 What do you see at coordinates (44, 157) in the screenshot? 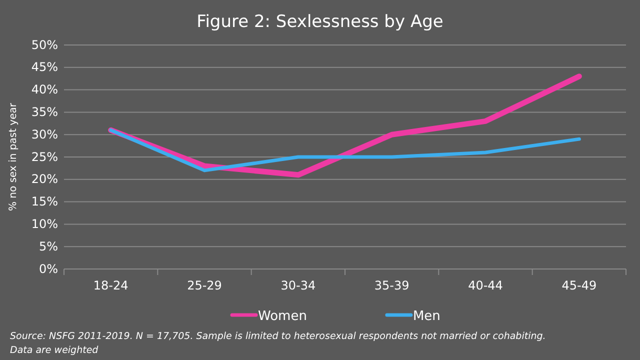
I see `y-tick-label: 25%` at bounding box center [44, 157].